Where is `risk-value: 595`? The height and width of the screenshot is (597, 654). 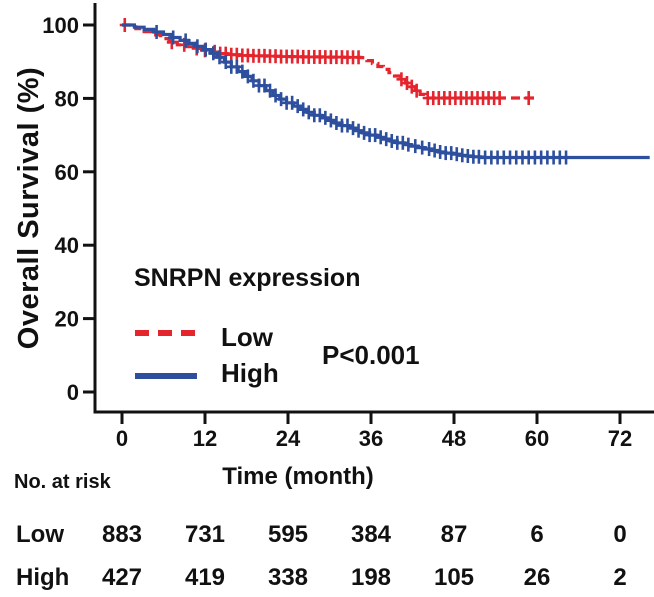 risk-value: 595 is located at coordinates (288, 534).